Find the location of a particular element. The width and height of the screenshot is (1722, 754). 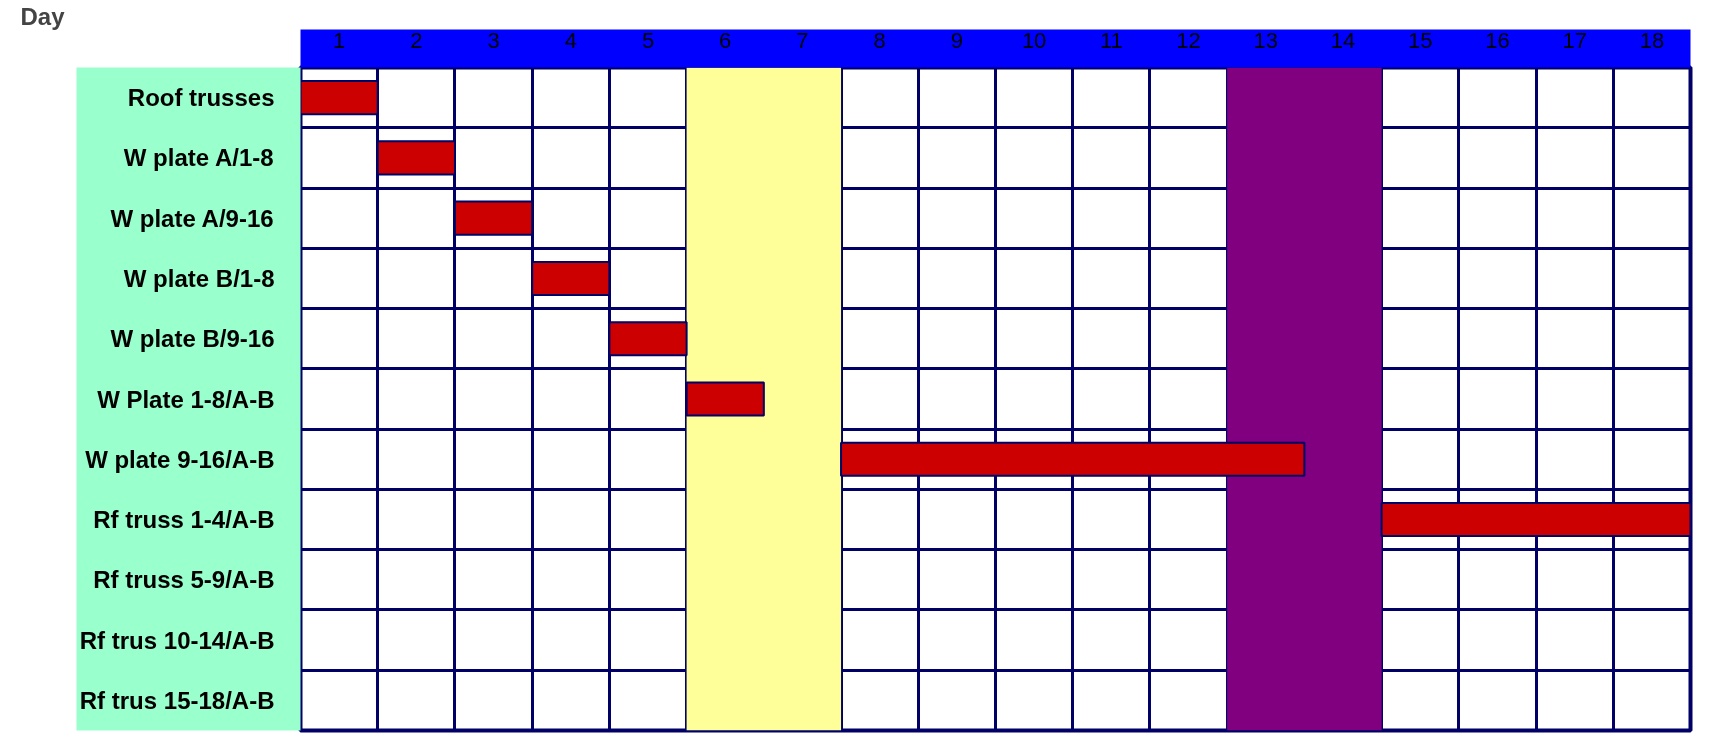

x-tick-label: 12 is located at coordinates (1188, 40).